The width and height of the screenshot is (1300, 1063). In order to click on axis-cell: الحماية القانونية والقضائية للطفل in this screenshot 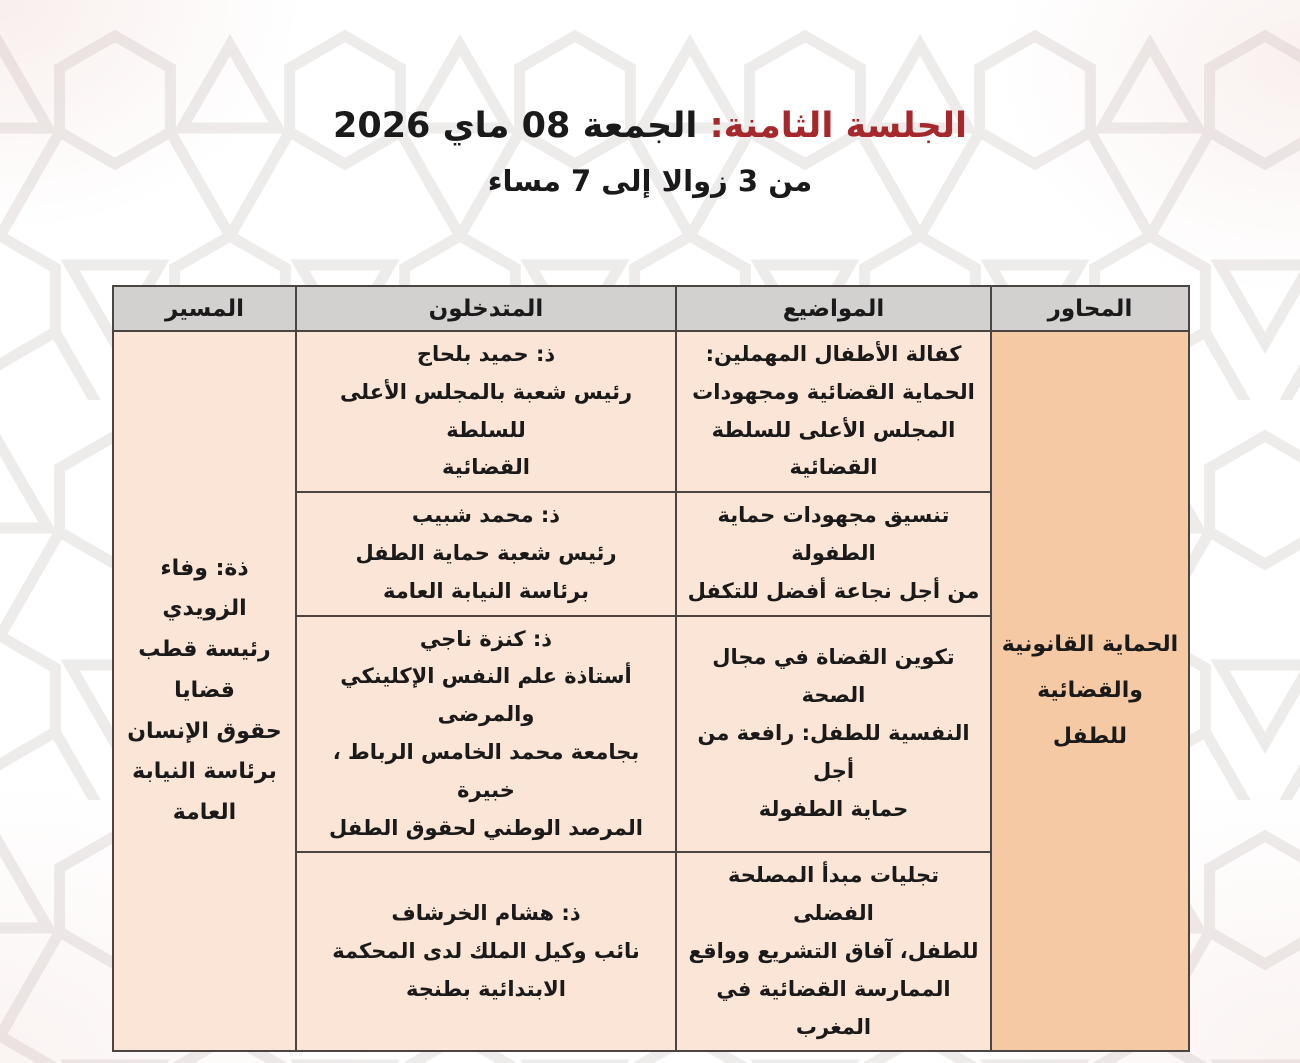, I will do `click(1090, 691)`.